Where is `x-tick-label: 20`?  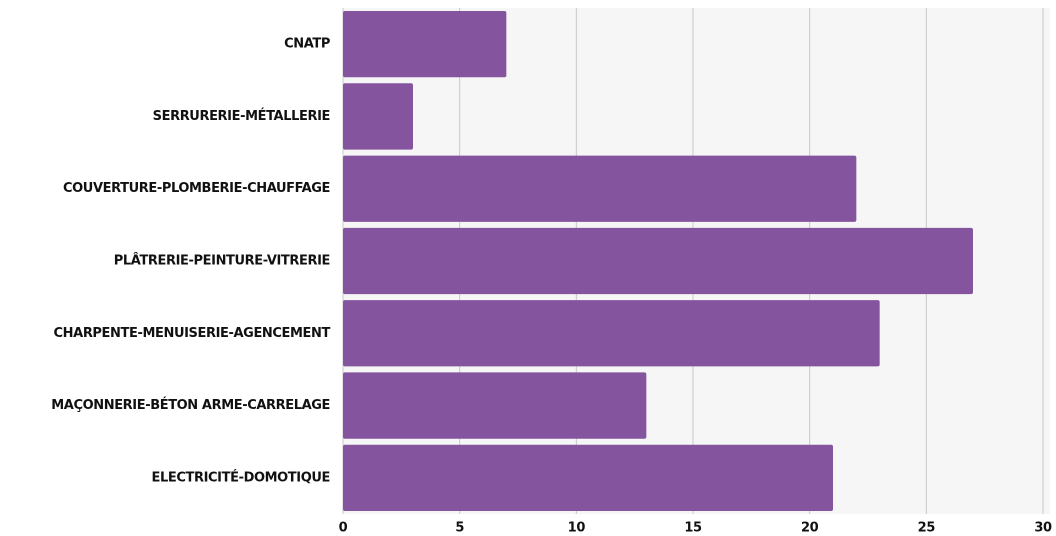 x-tick-label: 20 is located at coordinates (810, 528).